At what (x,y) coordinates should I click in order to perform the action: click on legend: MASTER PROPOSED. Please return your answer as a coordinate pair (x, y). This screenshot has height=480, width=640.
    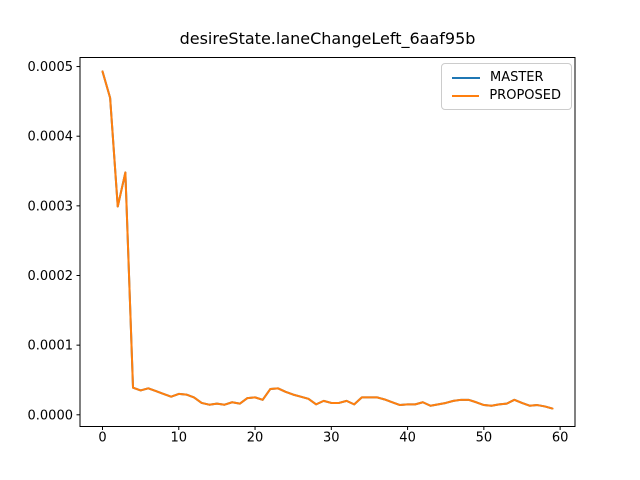
    Looking at the image, I should click on (506, 86).